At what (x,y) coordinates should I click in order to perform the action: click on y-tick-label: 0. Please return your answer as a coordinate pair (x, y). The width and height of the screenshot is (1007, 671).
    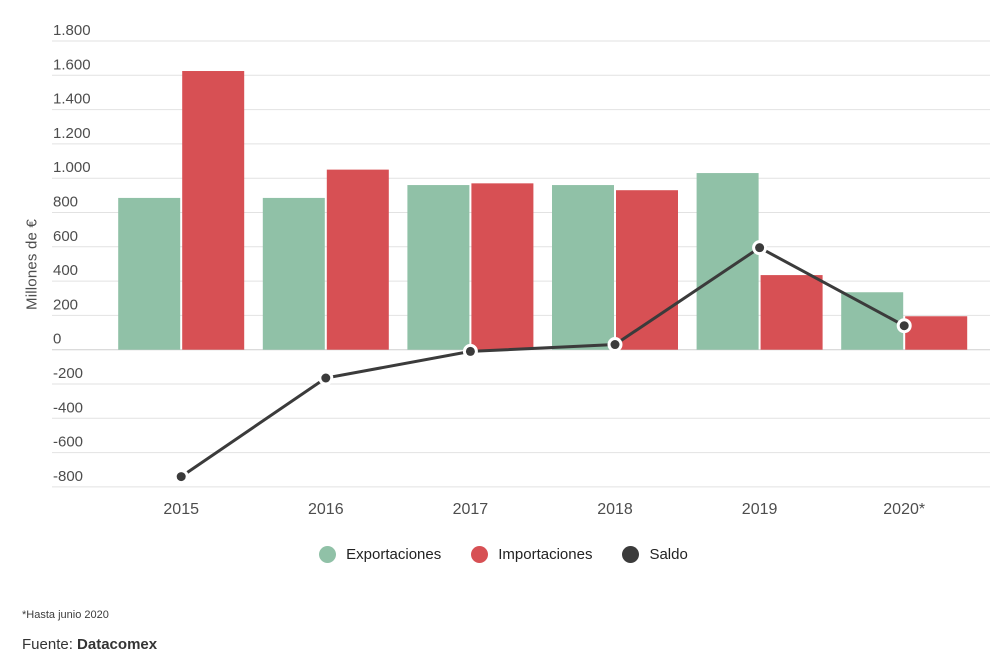
    Looking at the image, I should click on (57, 339).